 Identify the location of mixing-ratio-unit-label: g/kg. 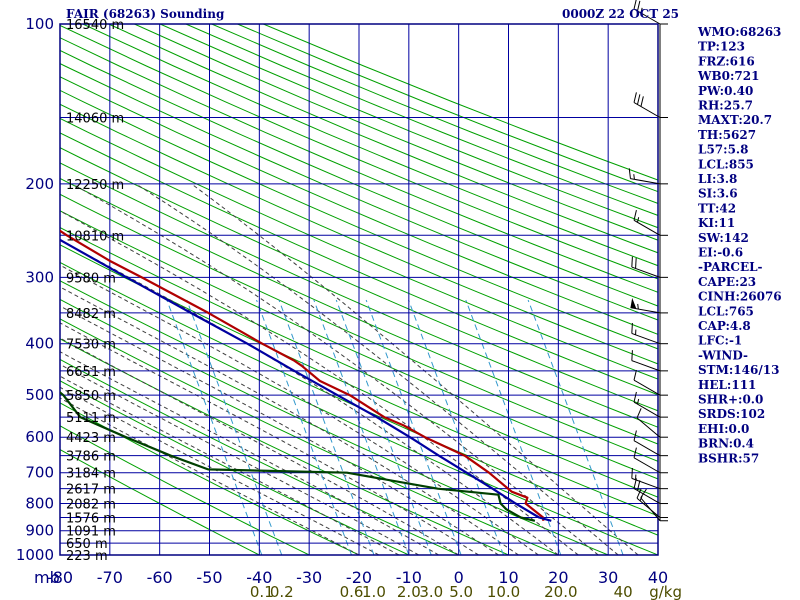
(665, 591).